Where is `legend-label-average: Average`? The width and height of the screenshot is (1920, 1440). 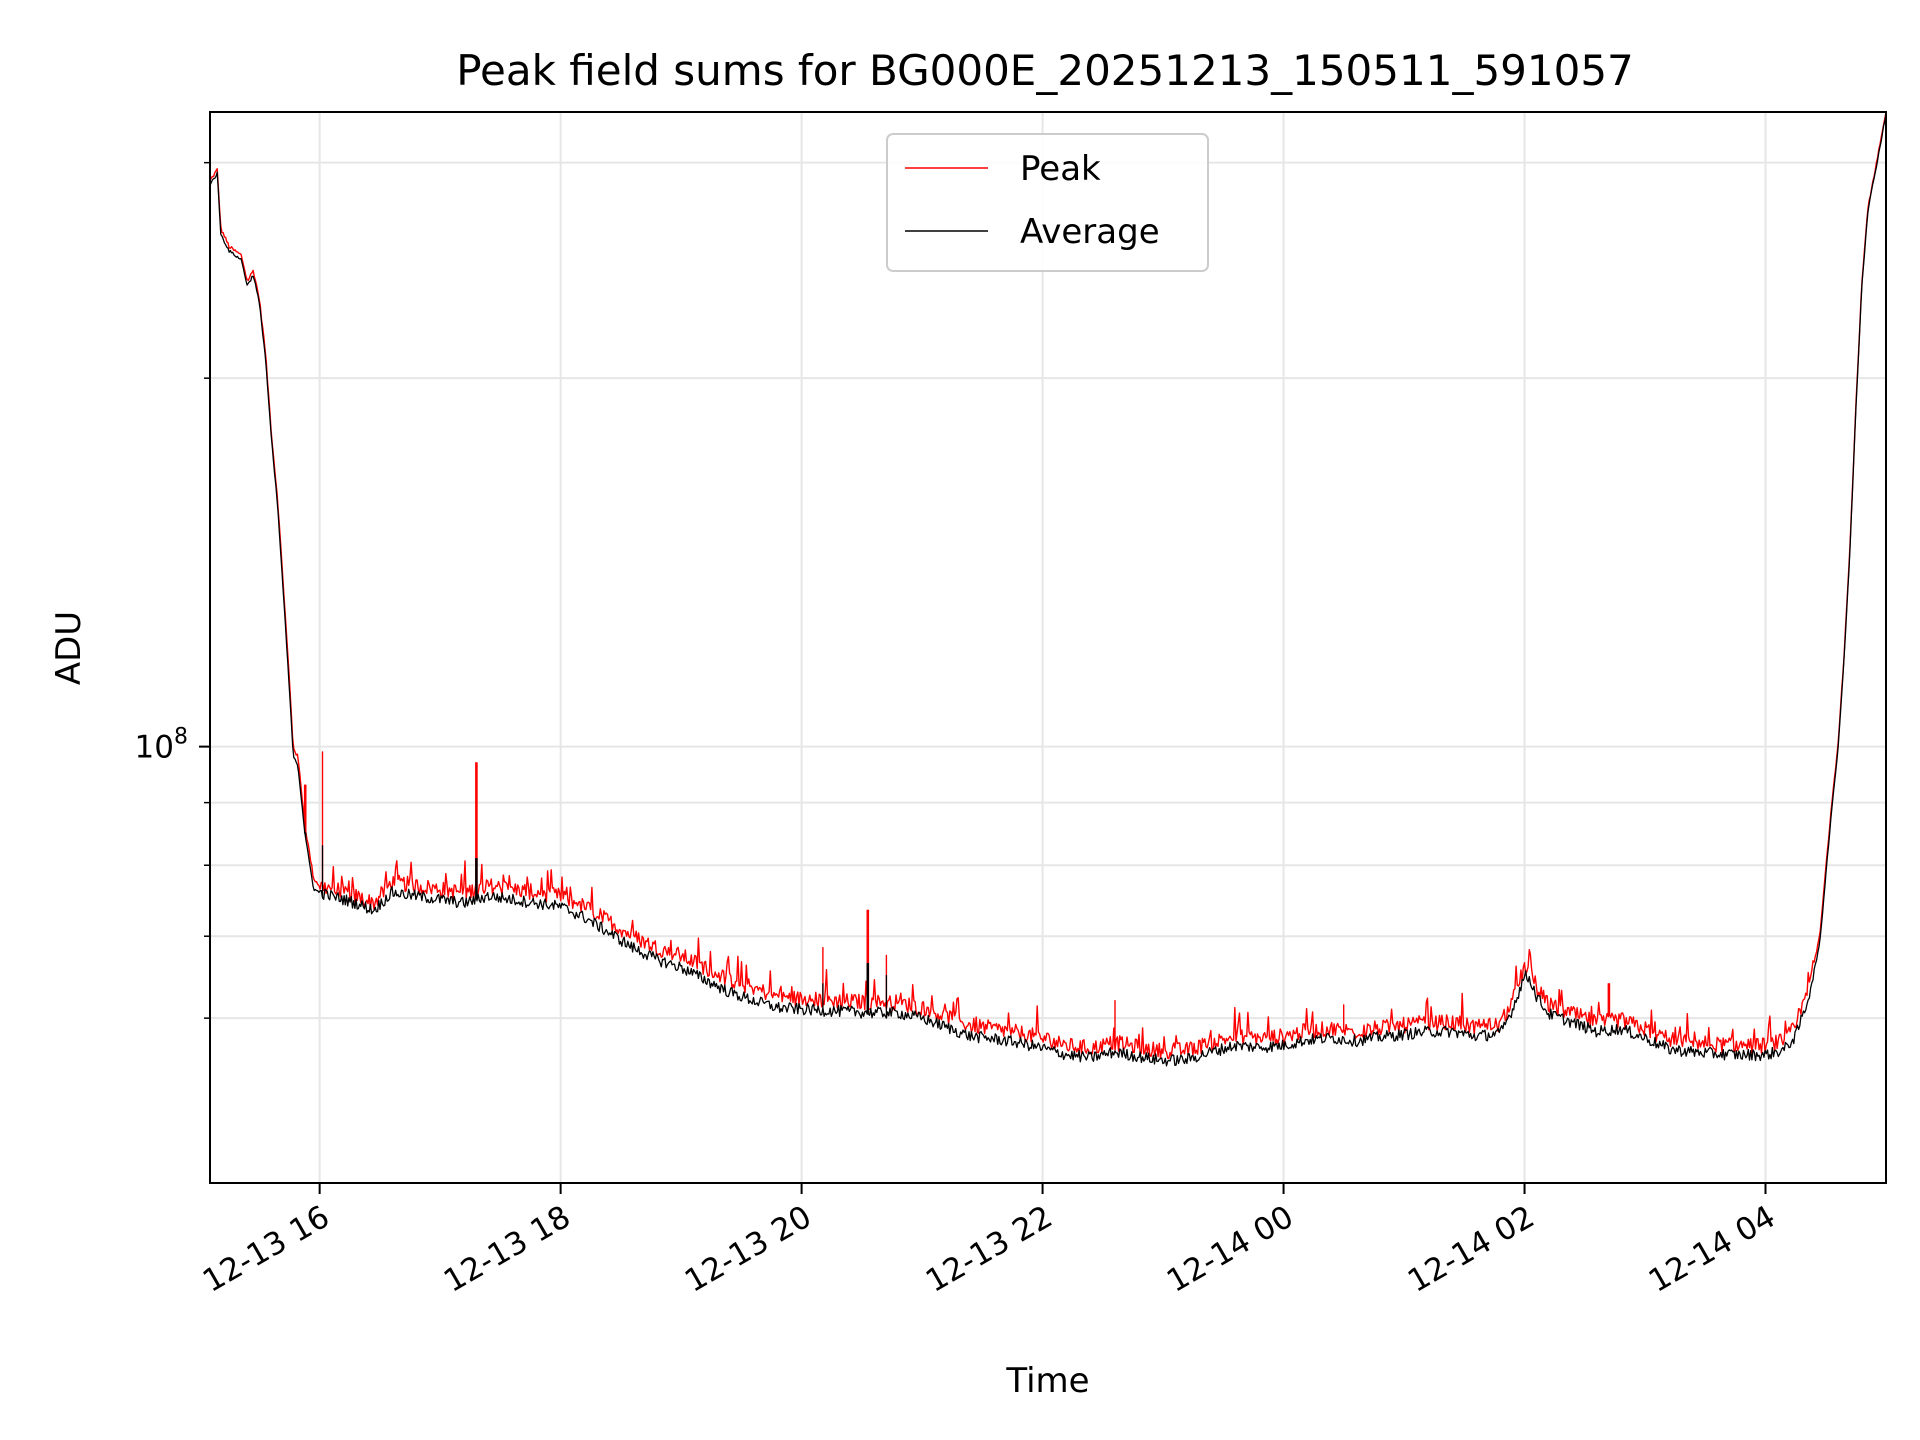
legend-label-average: Average is located at coordinates (1090, 232).